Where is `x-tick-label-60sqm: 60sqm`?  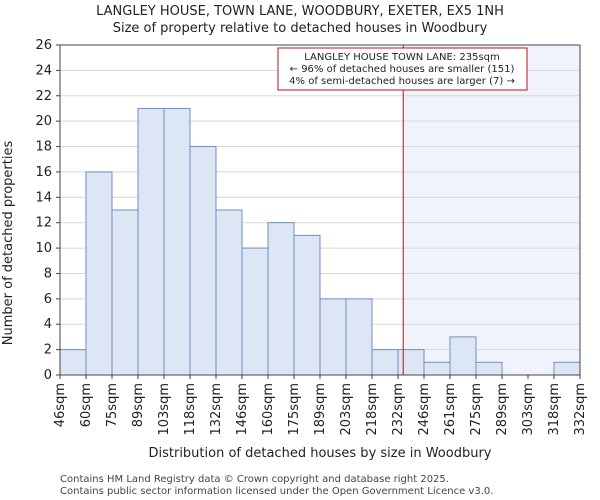
x-tick-label-60sqm: 60sqm is located at coordinates (86, 405).